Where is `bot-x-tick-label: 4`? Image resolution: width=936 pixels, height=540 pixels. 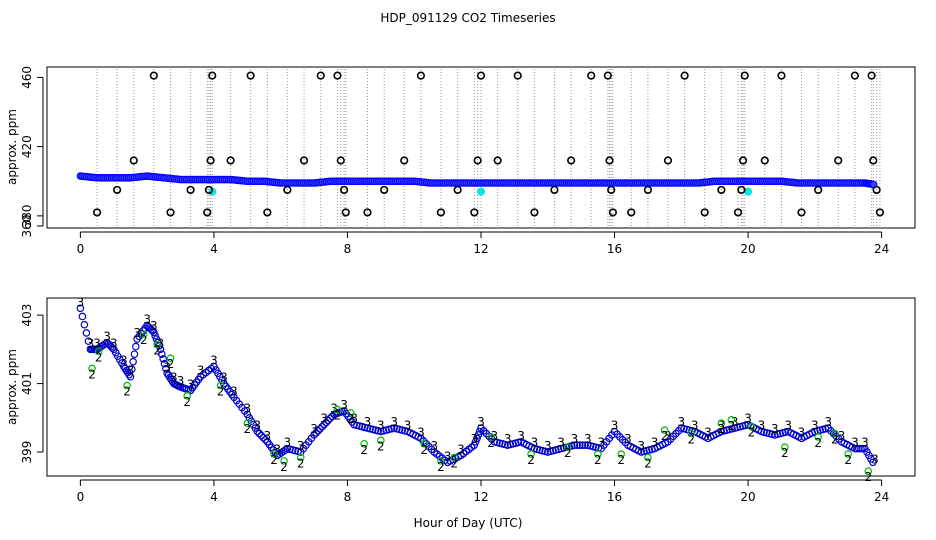
bot-x-tick-label: 4 is located at coordinates (214, 497).